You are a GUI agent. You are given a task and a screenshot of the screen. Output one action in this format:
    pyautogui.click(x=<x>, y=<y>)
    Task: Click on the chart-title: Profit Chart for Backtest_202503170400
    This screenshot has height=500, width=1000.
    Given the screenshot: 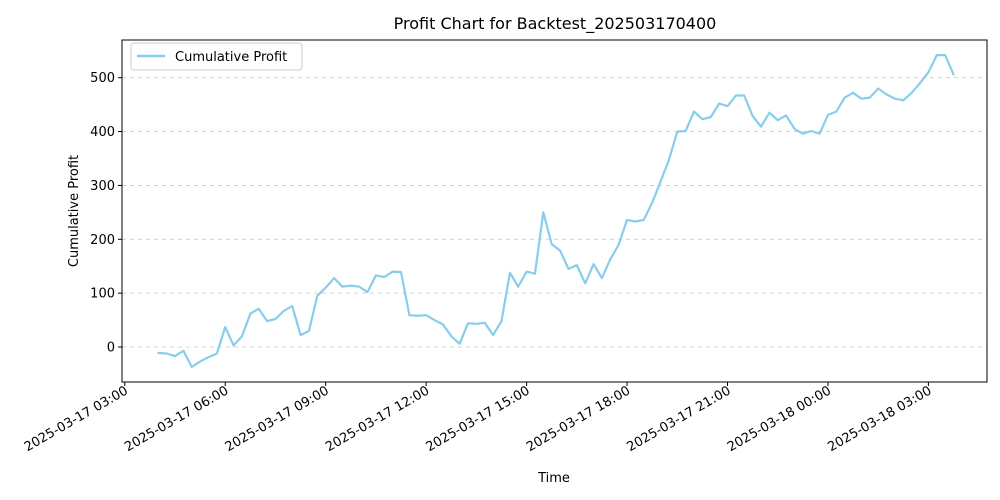 What is the action you would take?
    pyautogui.click(x=555, y=24)
    